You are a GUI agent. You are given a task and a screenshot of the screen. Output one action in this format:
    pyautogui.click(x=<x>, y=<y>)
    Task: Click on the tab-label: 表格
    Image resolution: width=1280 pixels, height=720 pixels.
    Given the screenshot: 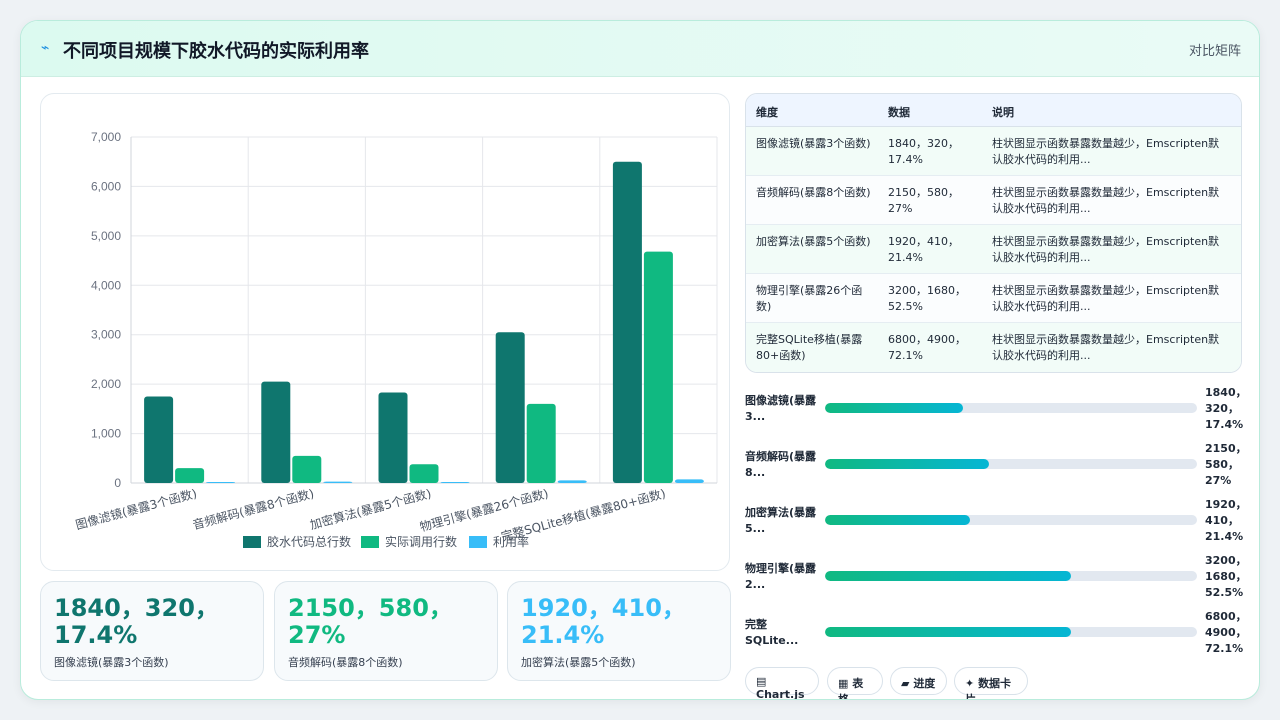 What is the action you would take?
    pyautogui.click(x=851, y=688)
    